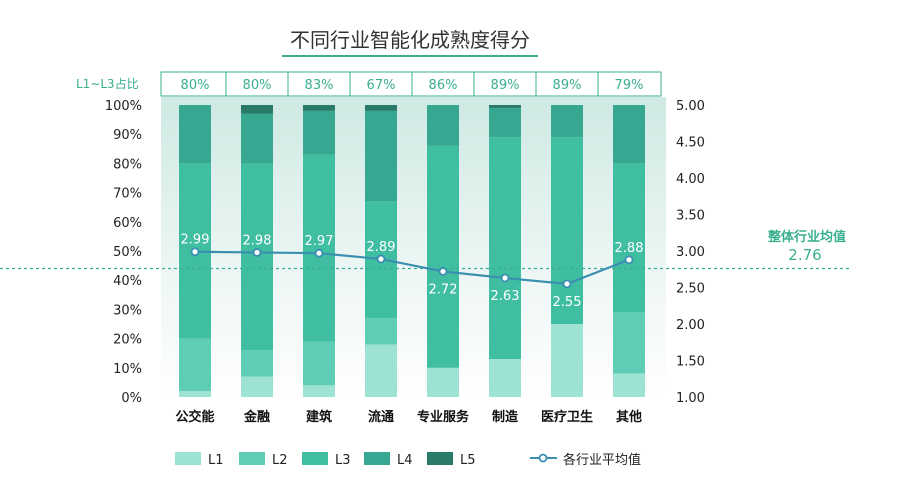 Image resolution: width=922 pixels, height=484 pixels. Describe the element at coordinates (690, 216) in the screenshot. I see `right-tick-label: 3.50` at that location.